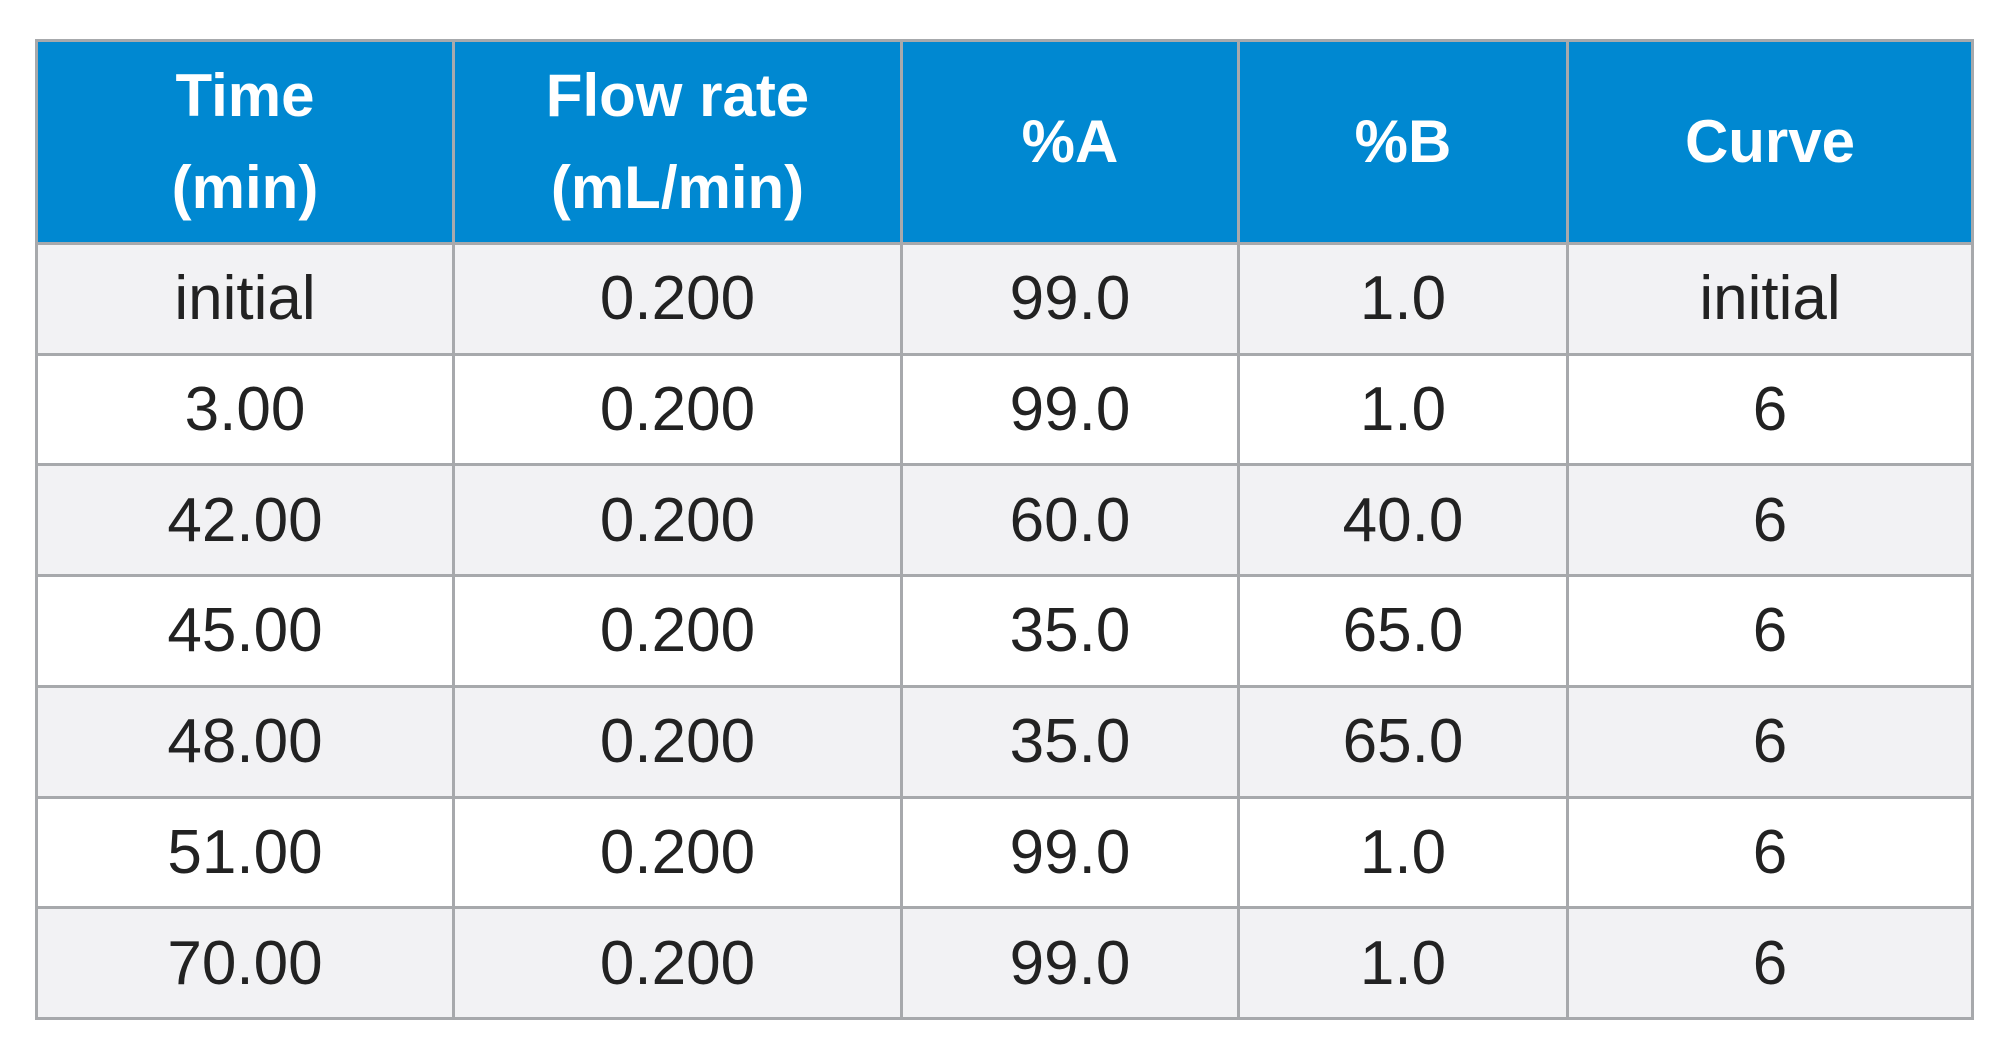 This screenshot has width=2000, height=1053. What do you see at coordinates (245, 299) in the screenshot?
I see `cell-time: initial` at bounding box center [245, 299].